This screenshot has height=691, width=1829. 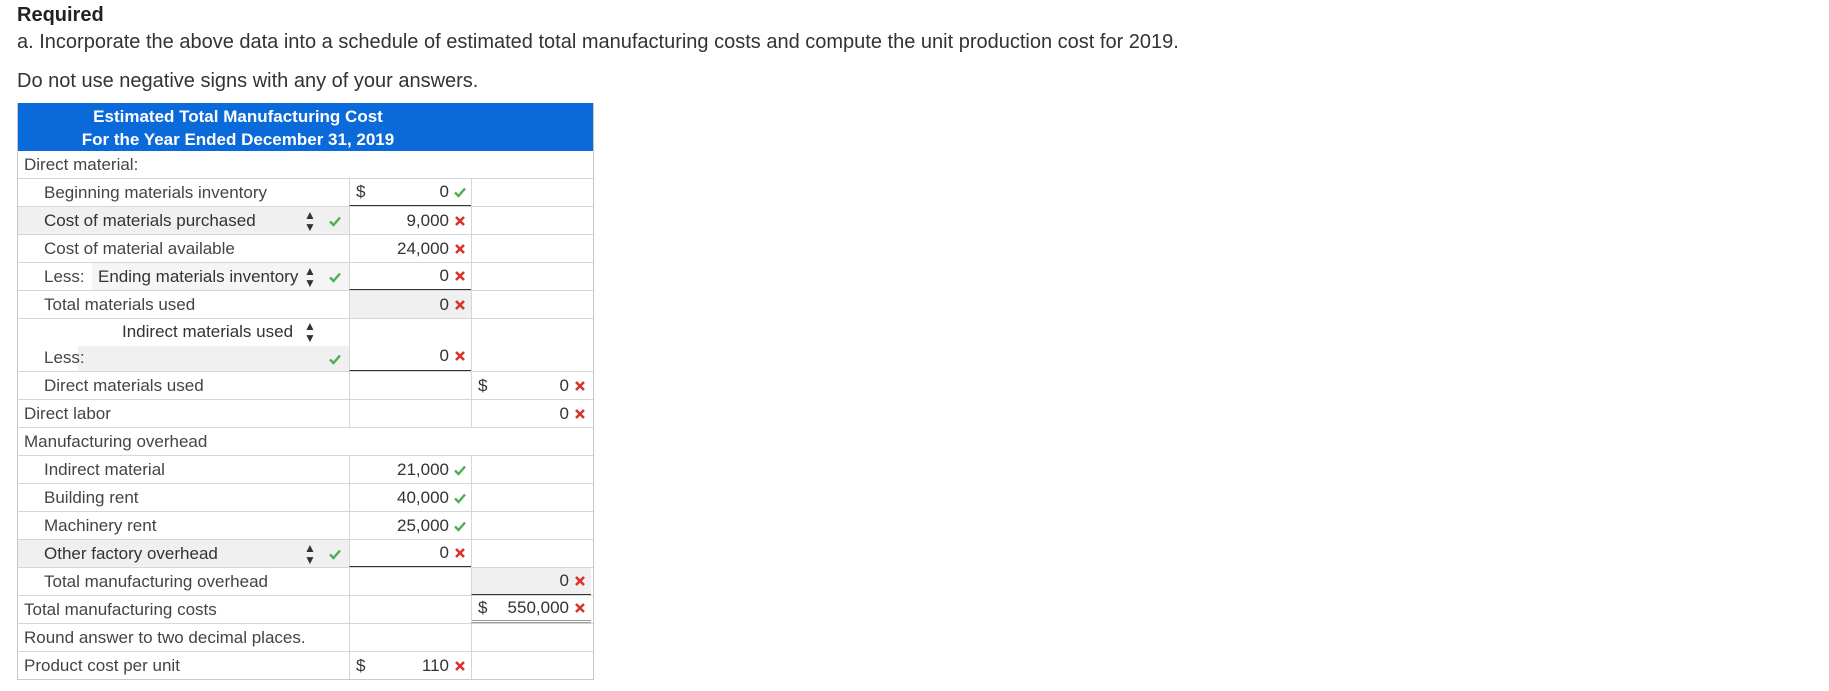 I want to click on total-overhead-input: 0, so click(x=564, y=580).